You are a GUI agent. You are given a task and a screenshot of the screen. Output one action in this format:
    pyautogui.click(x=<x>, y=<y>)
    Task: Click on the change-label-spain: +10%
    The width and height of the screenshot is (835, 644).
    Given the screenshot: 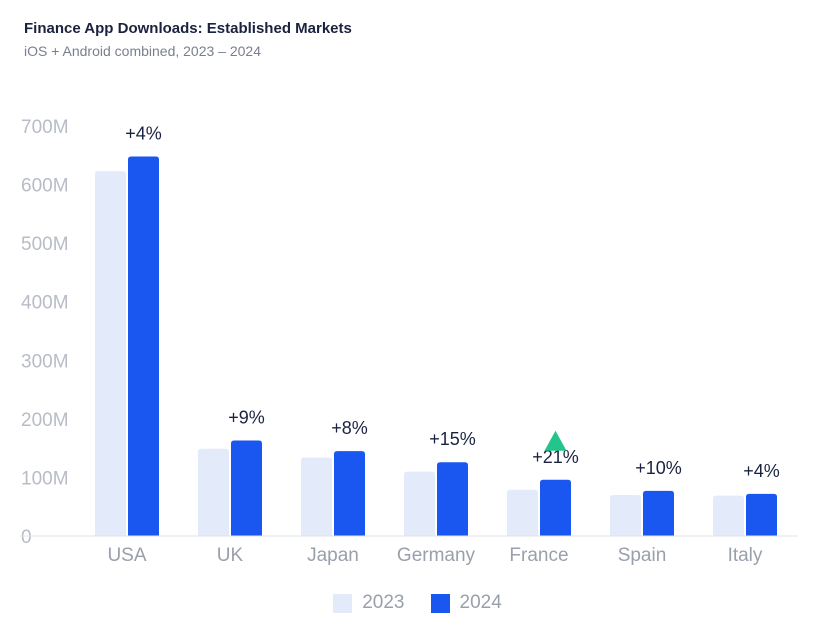 What is the action you would take?
    pyautogui.click(x=658, y=468)
    